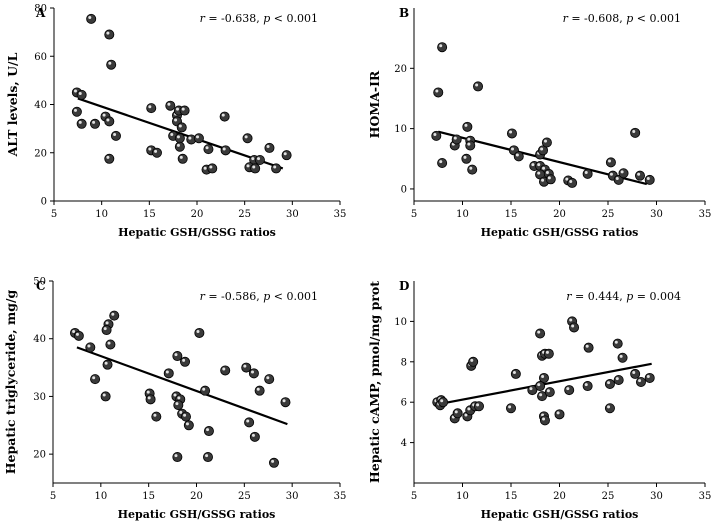  I want to click on x-tick-label: 15, so click(148, 496).